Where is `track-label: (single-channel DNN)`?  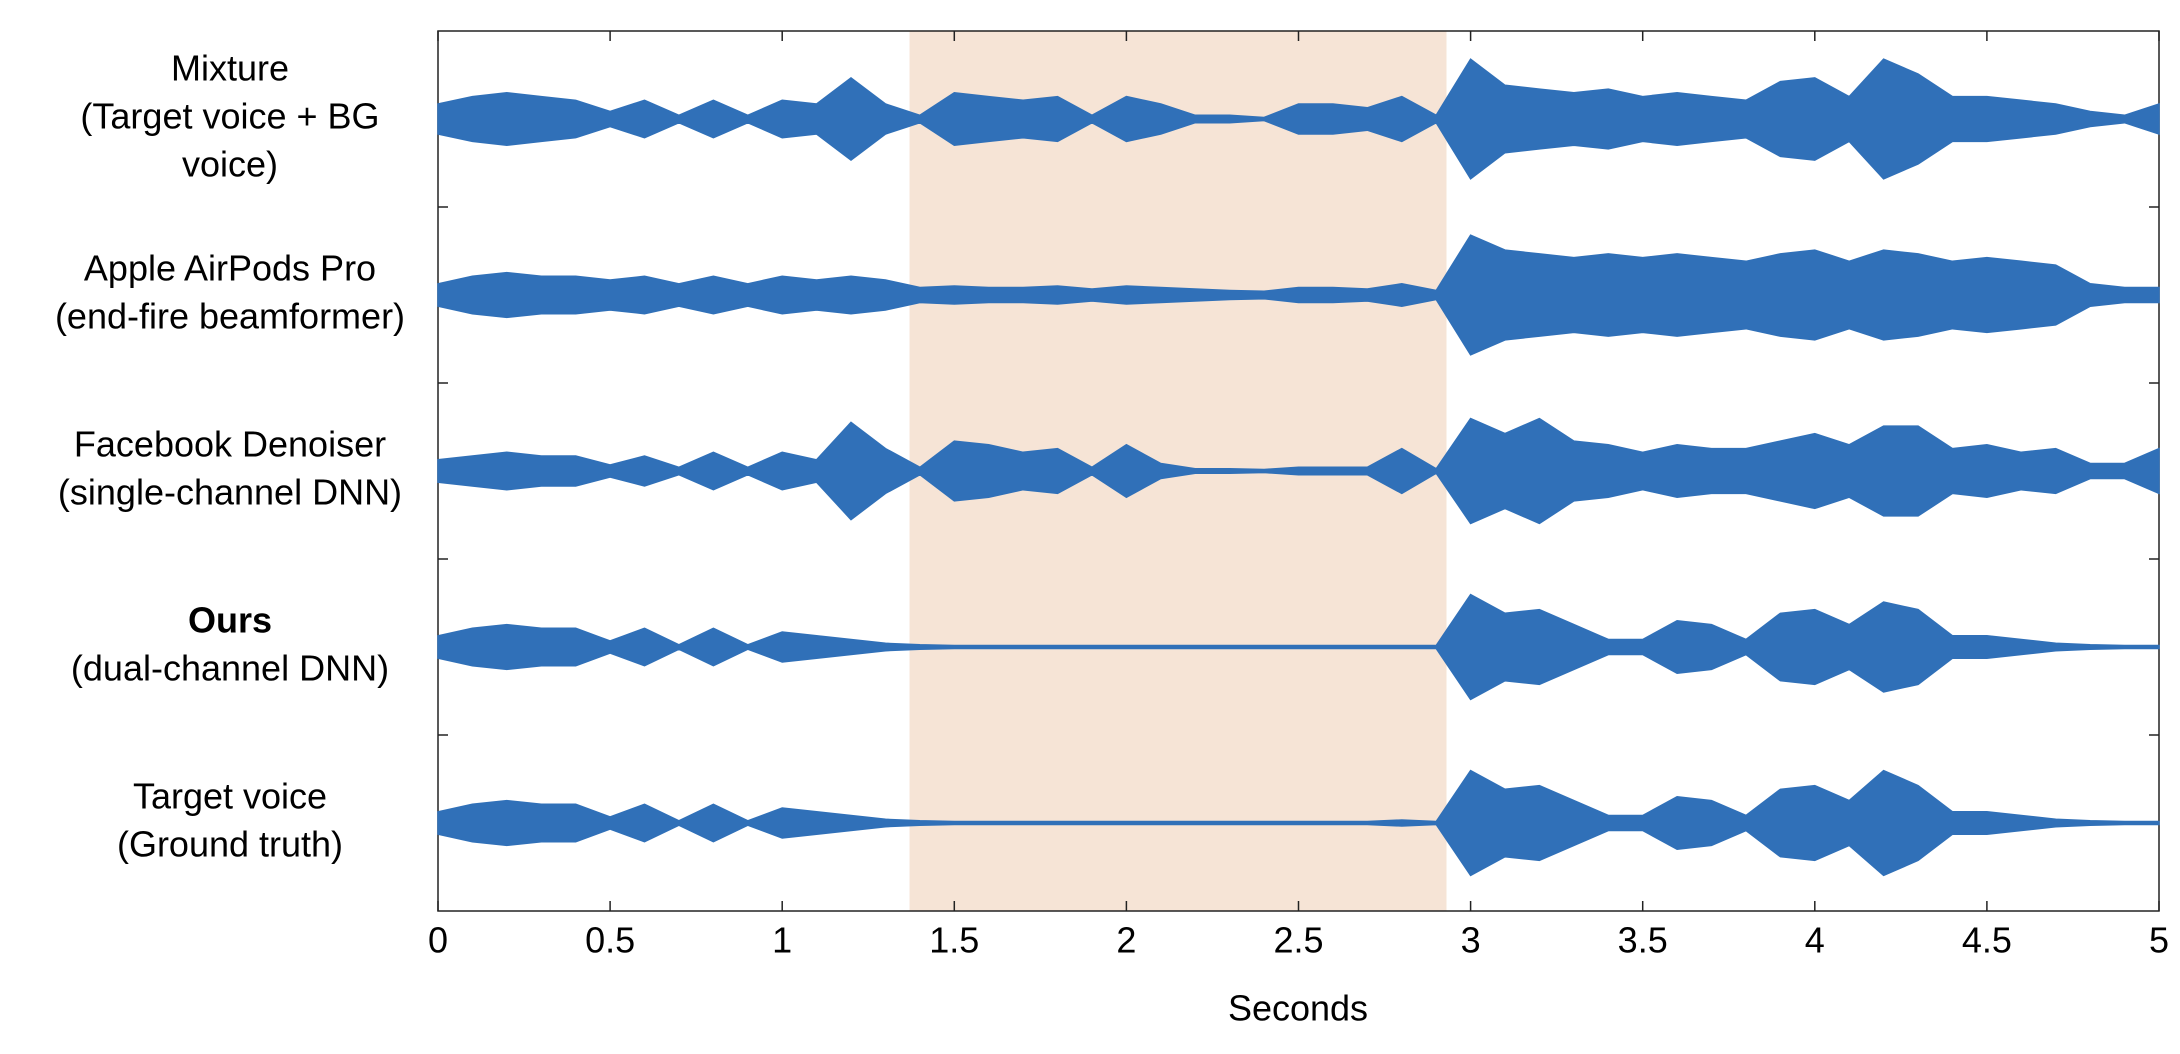
track-label: (single-channel DNN) is located at coordinates (230, 492).